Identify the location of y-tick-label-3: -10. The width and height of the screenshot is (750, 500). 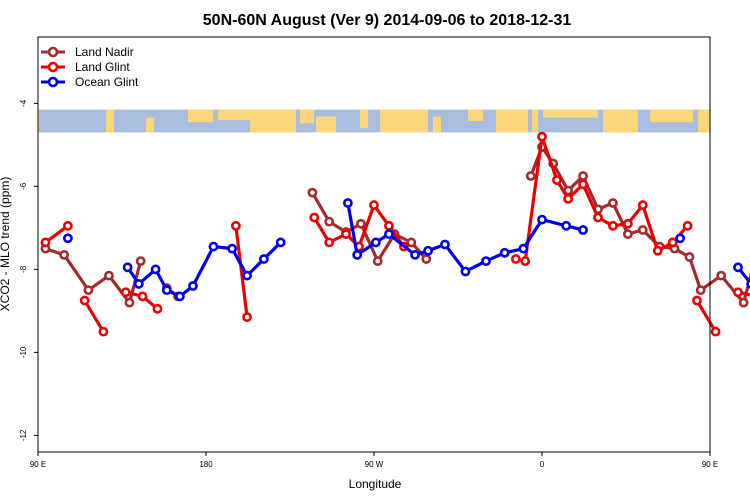
(23, 352).